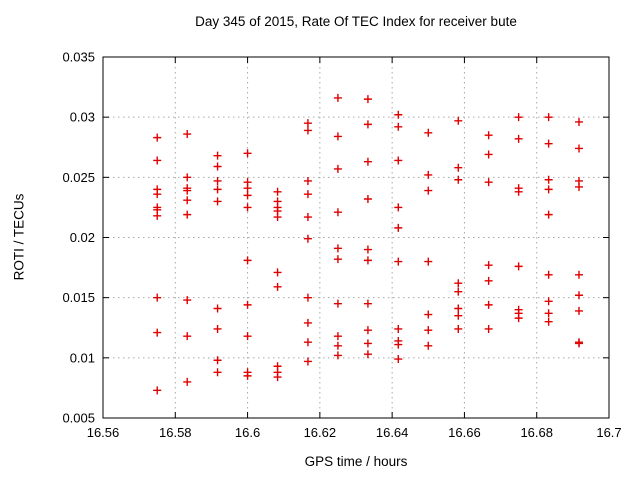  I want to click on x-tick-label: 16.64, so click(392, 432).